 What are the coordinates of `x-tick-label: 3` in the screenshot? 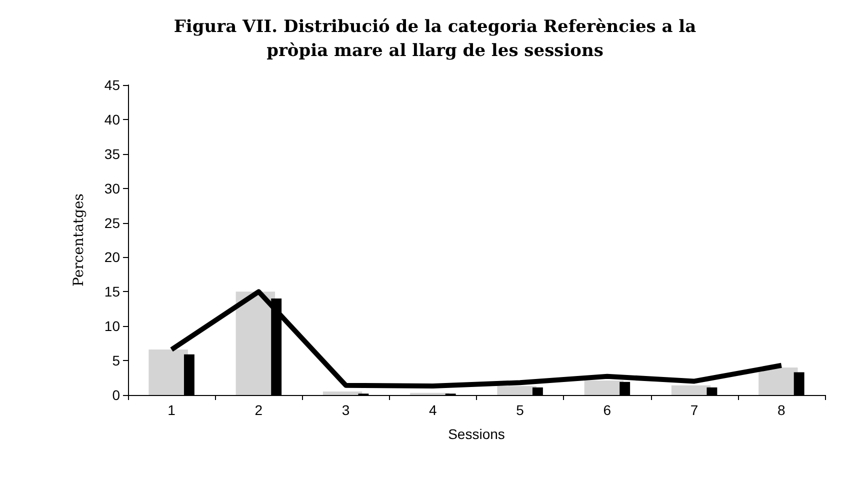 It's located at (346, 410).